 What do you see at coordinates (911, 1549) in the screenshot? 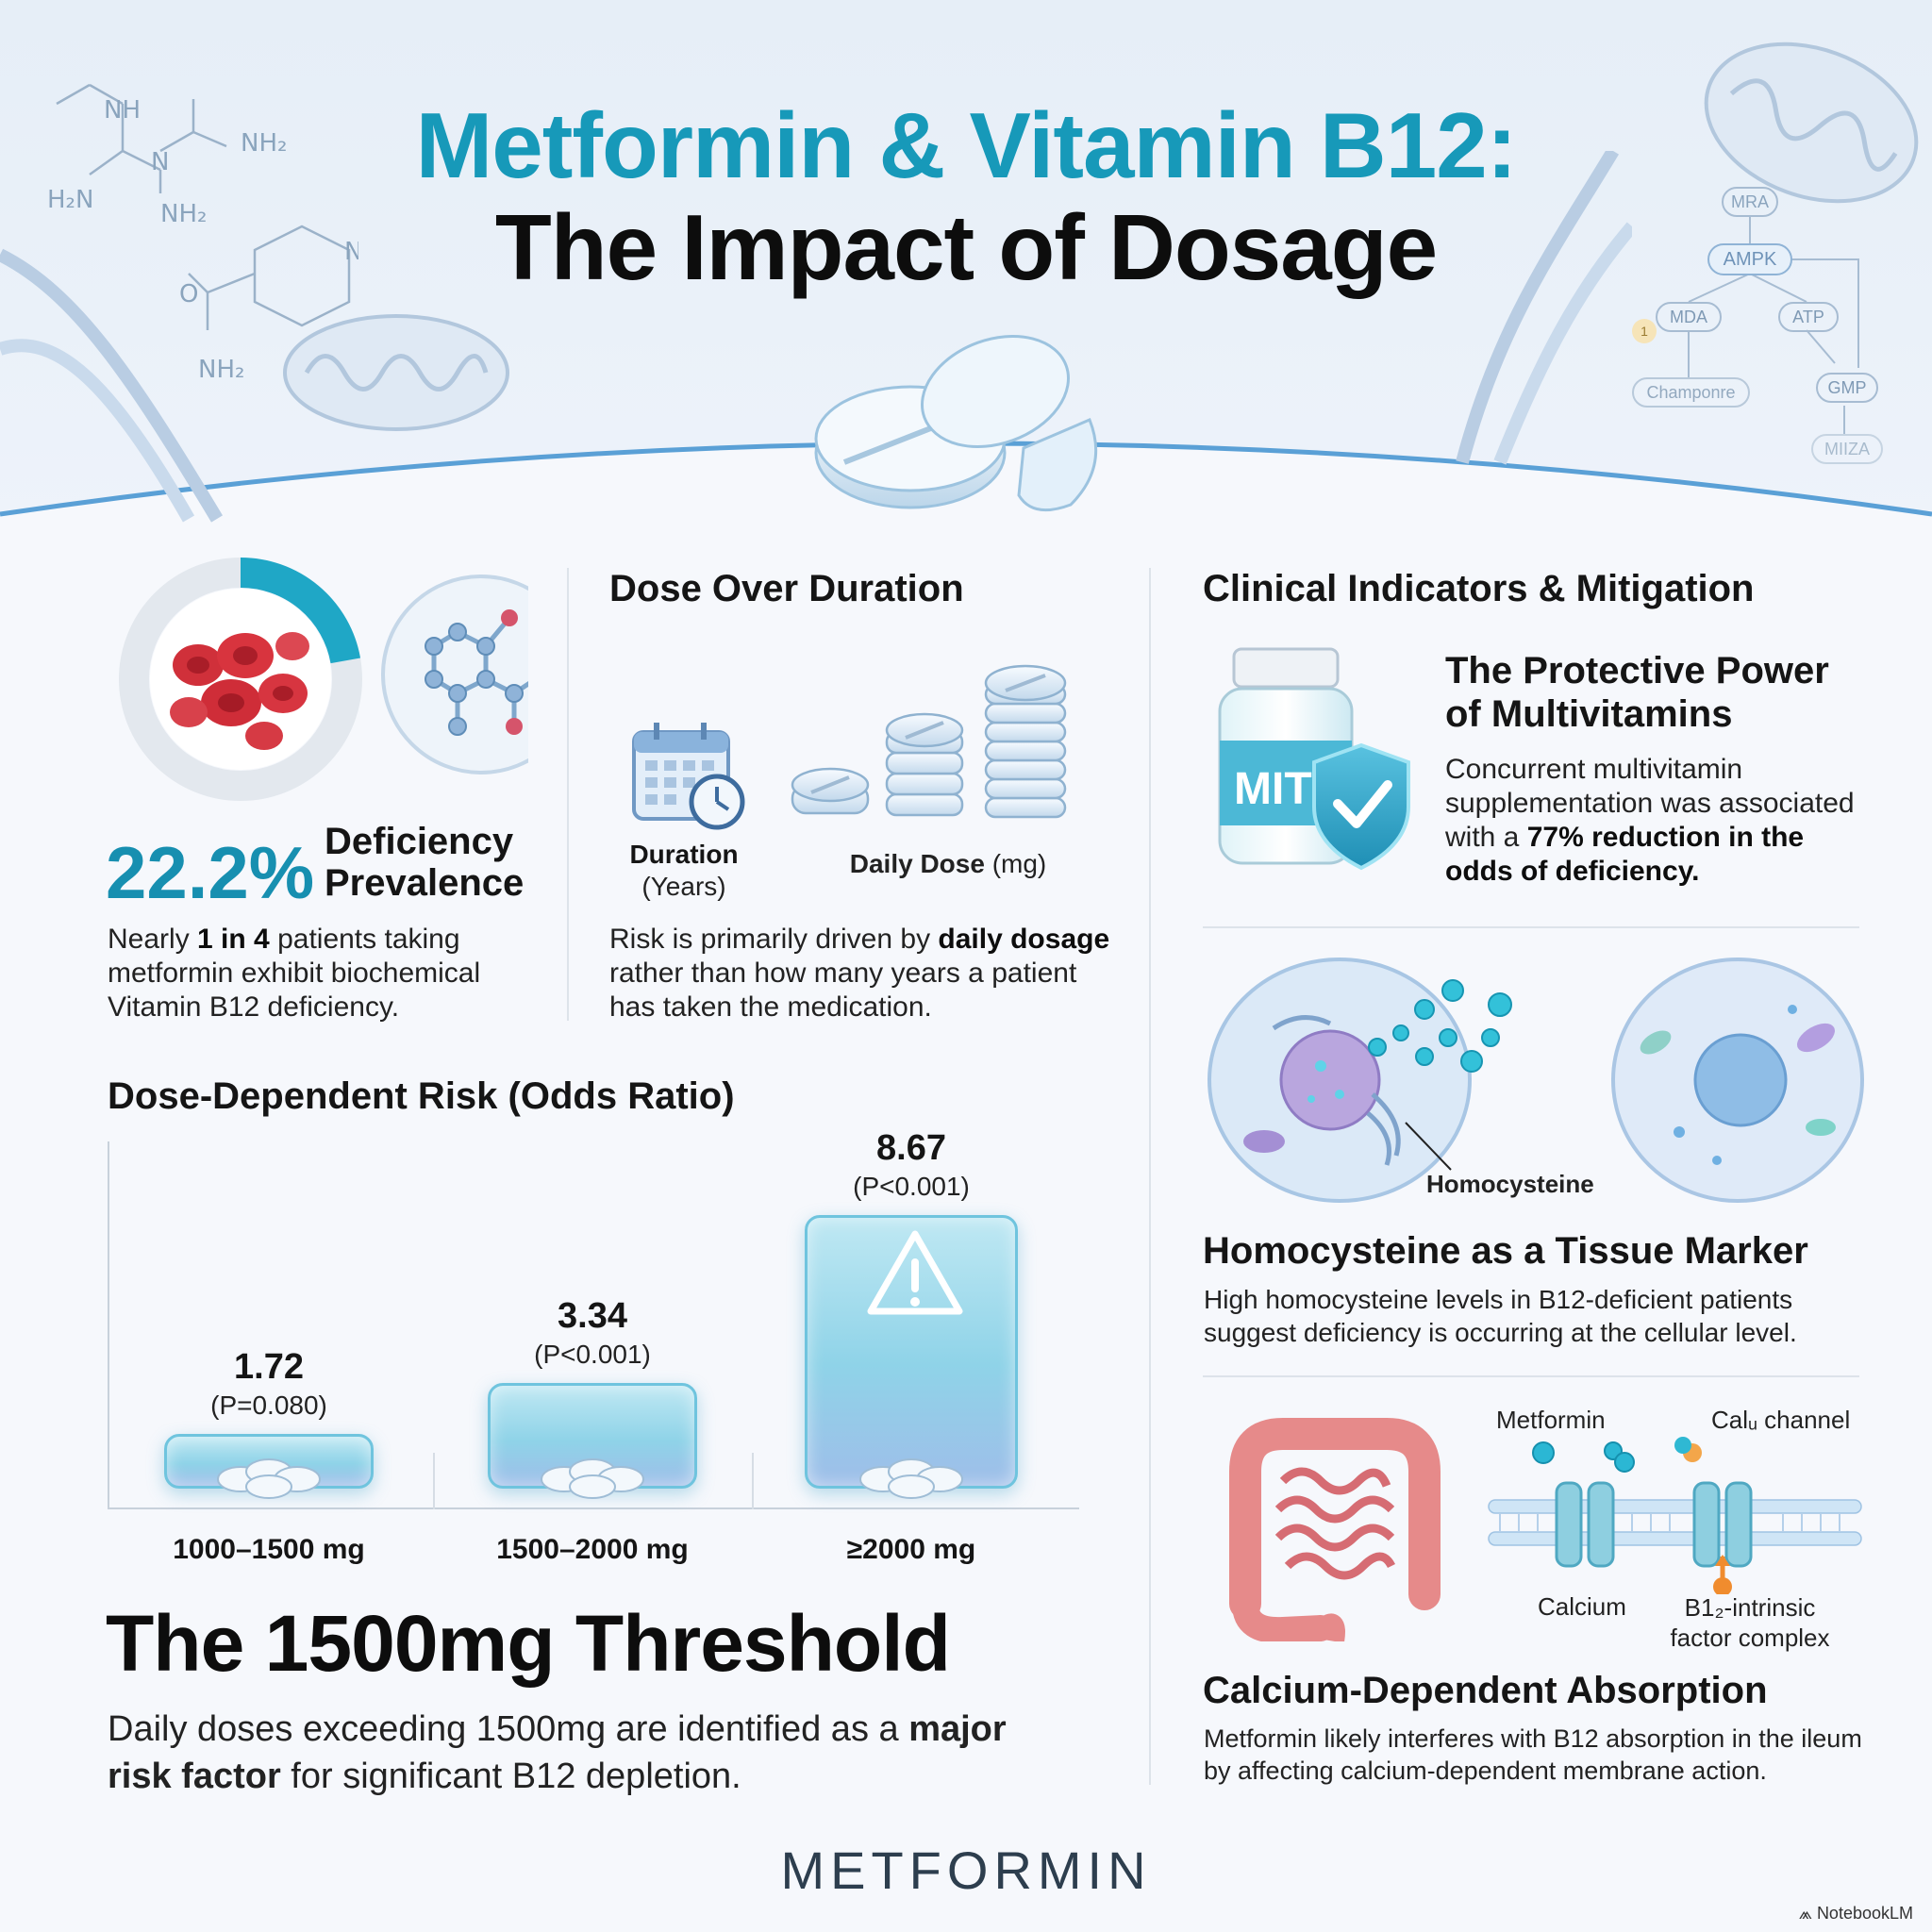
I see `chart-category-label: ≥2000 mg` at bounding box center [911, 1549].